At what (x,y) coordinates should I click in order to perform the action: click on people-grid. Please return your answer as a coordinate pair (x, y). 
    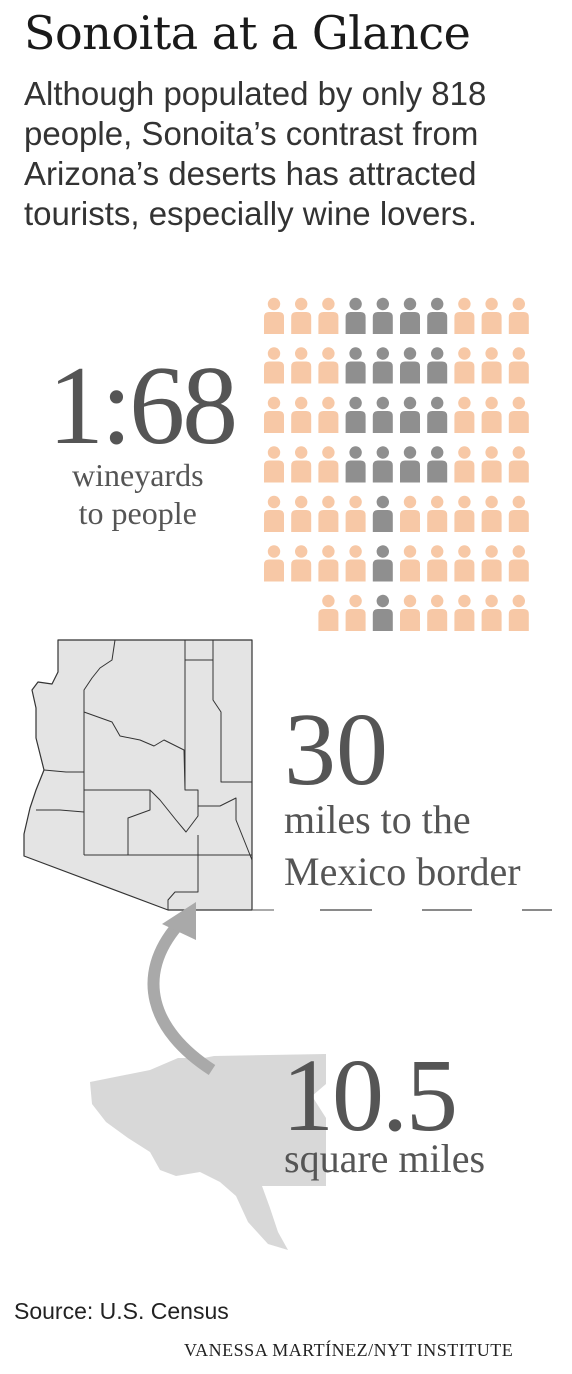
    Looking at the image, I should click on (396, 464).